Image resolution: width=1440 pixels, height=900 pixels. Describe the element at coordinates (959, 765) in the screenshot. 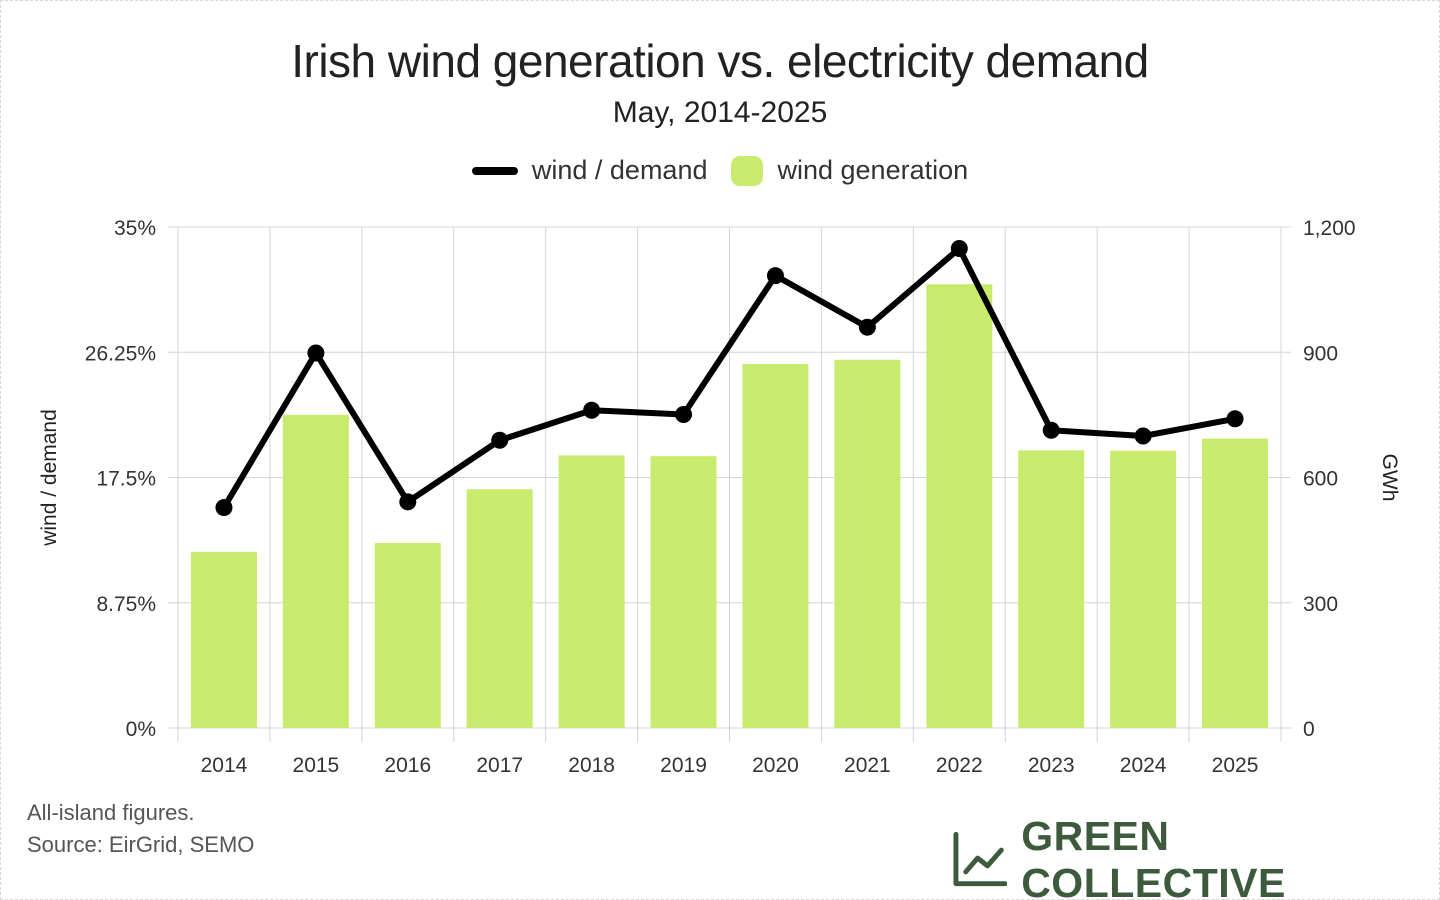

I see `x-tick-label: 2022` at that location.